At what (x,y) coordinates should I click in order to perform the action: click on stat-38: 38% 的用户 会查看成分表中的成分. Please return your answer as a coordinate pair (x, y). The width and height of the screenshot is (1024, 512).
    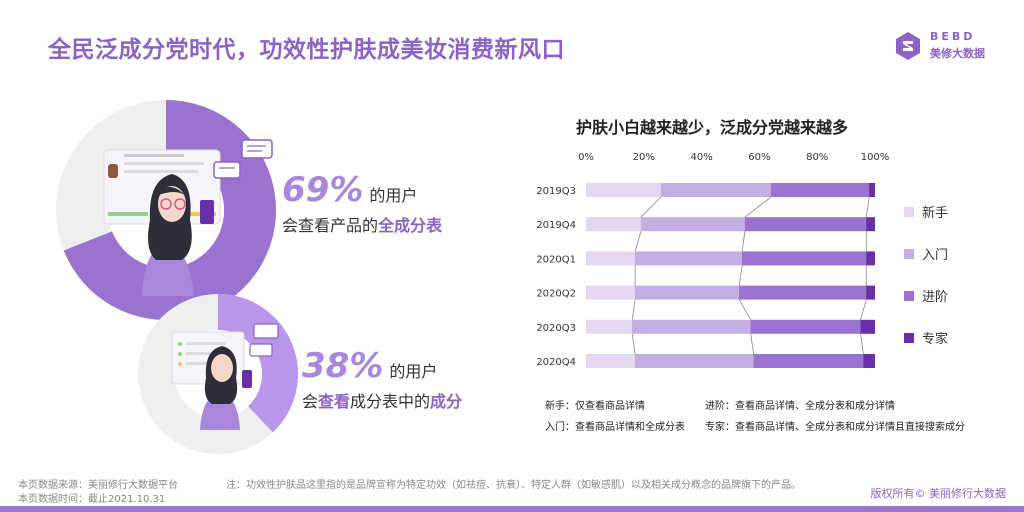
    Looking at the image, I should click on (382, 379).